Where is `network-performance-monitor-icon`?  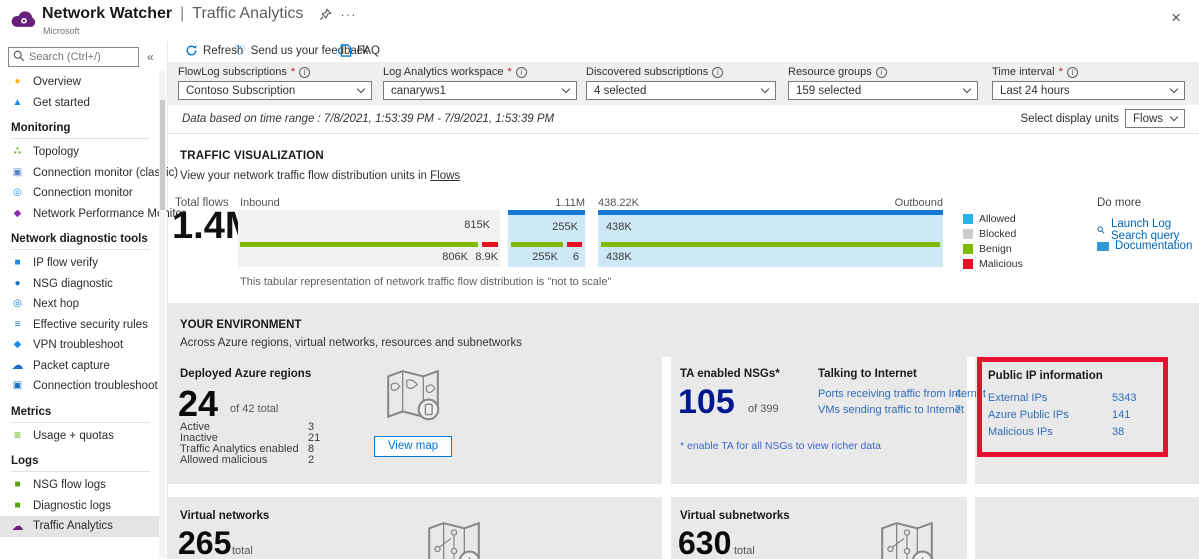
network-performance-monitor-icon is located at coordinates (17, 214).